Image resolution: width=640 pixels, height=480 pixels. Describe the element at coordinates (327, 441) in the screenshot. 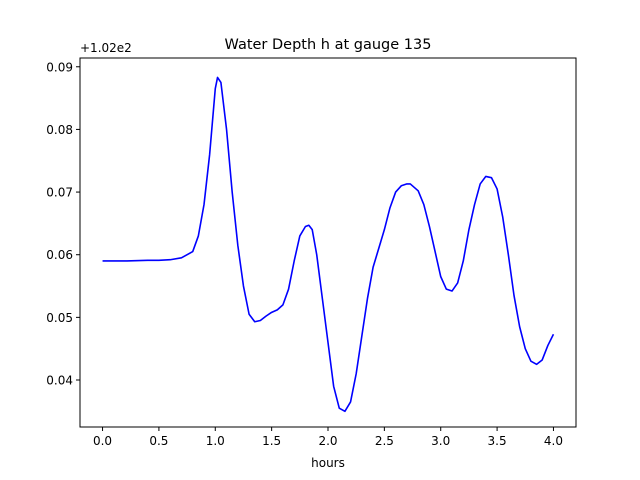

I see `x-tick-label: 2.0` at that location.